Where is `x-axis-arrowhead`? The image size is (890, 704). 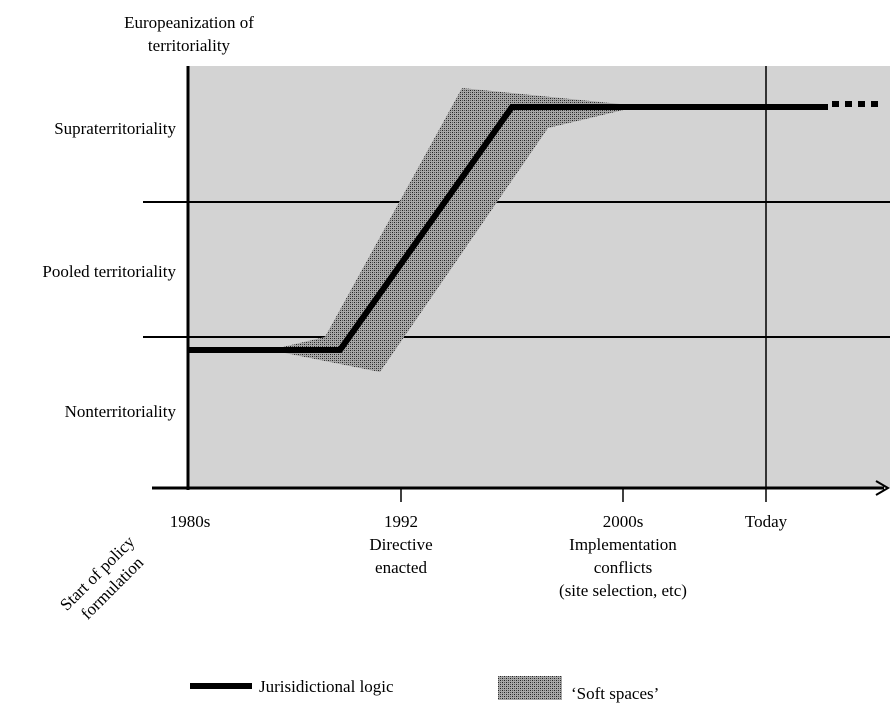
x-axis-arrowhead is located at coordinates (882, 488).